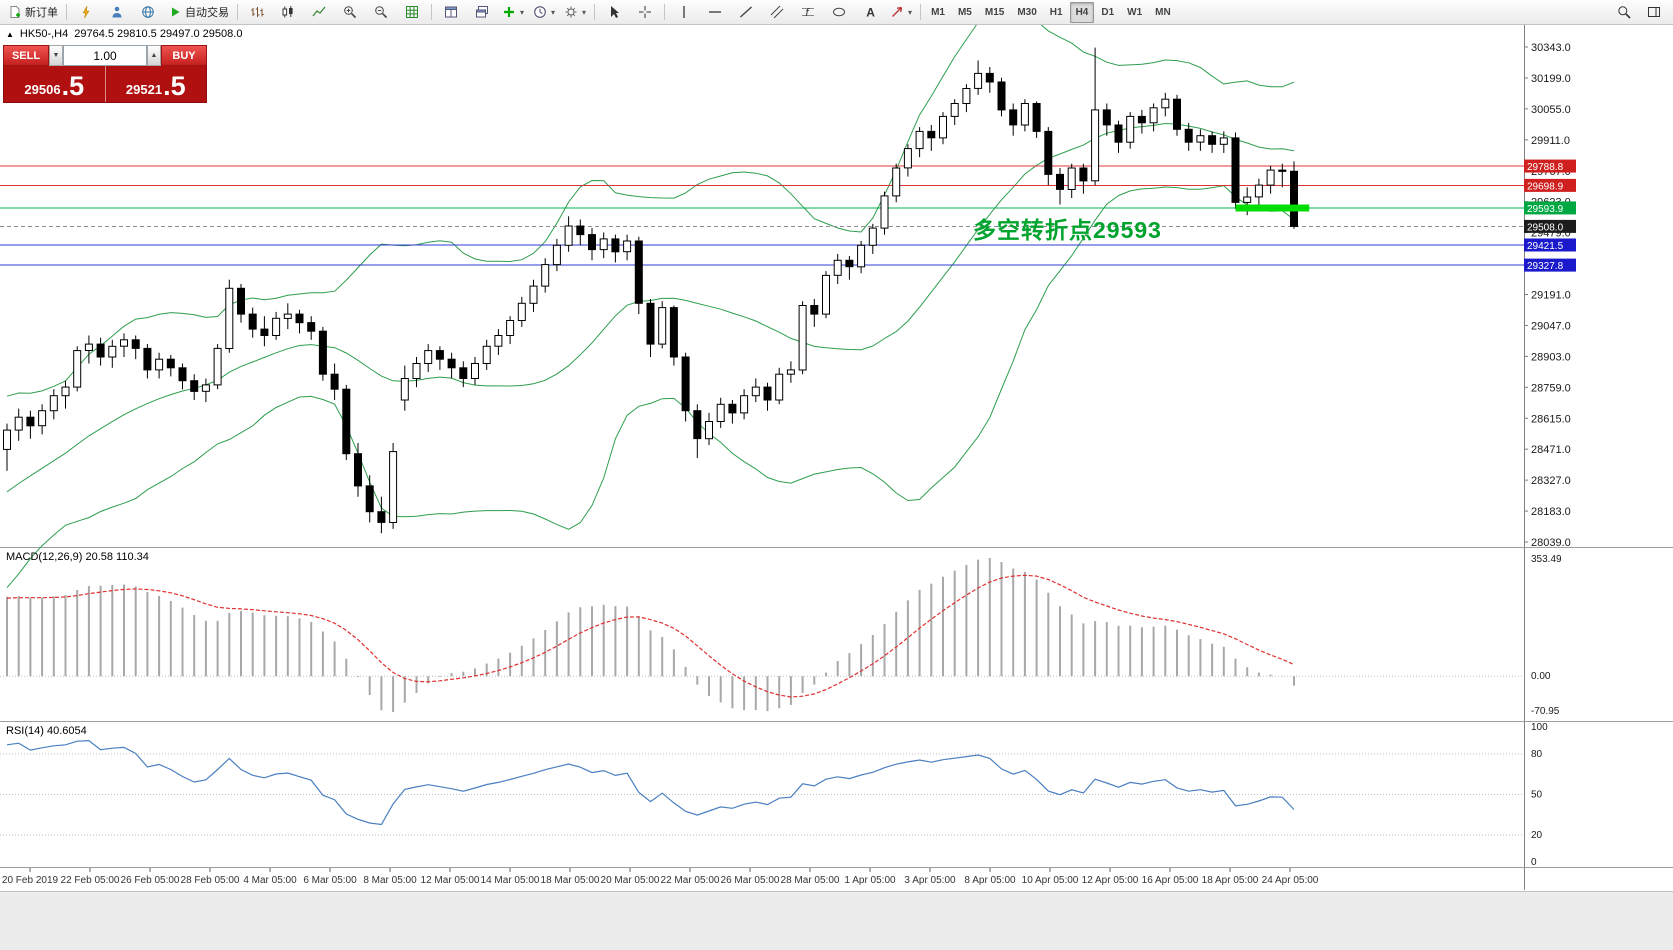 This screenshot has height=950, width=1673. I want to click on templates-button: ▾, so click(575, 12).